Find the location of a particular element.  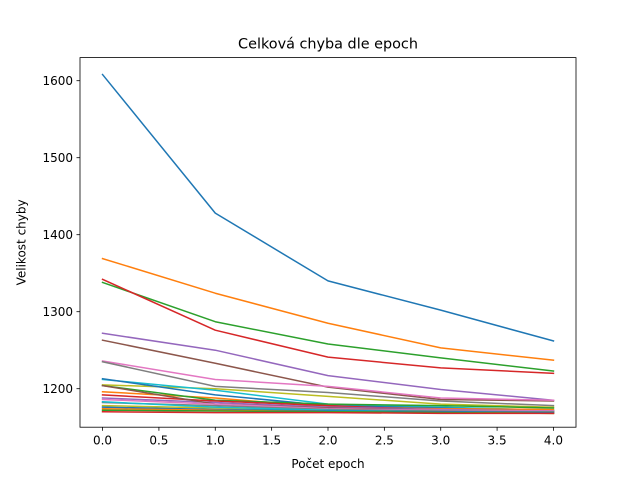

y-axis-ticks: 1200 1300 1400 1500 1600 is located at coordinates (61, 235).